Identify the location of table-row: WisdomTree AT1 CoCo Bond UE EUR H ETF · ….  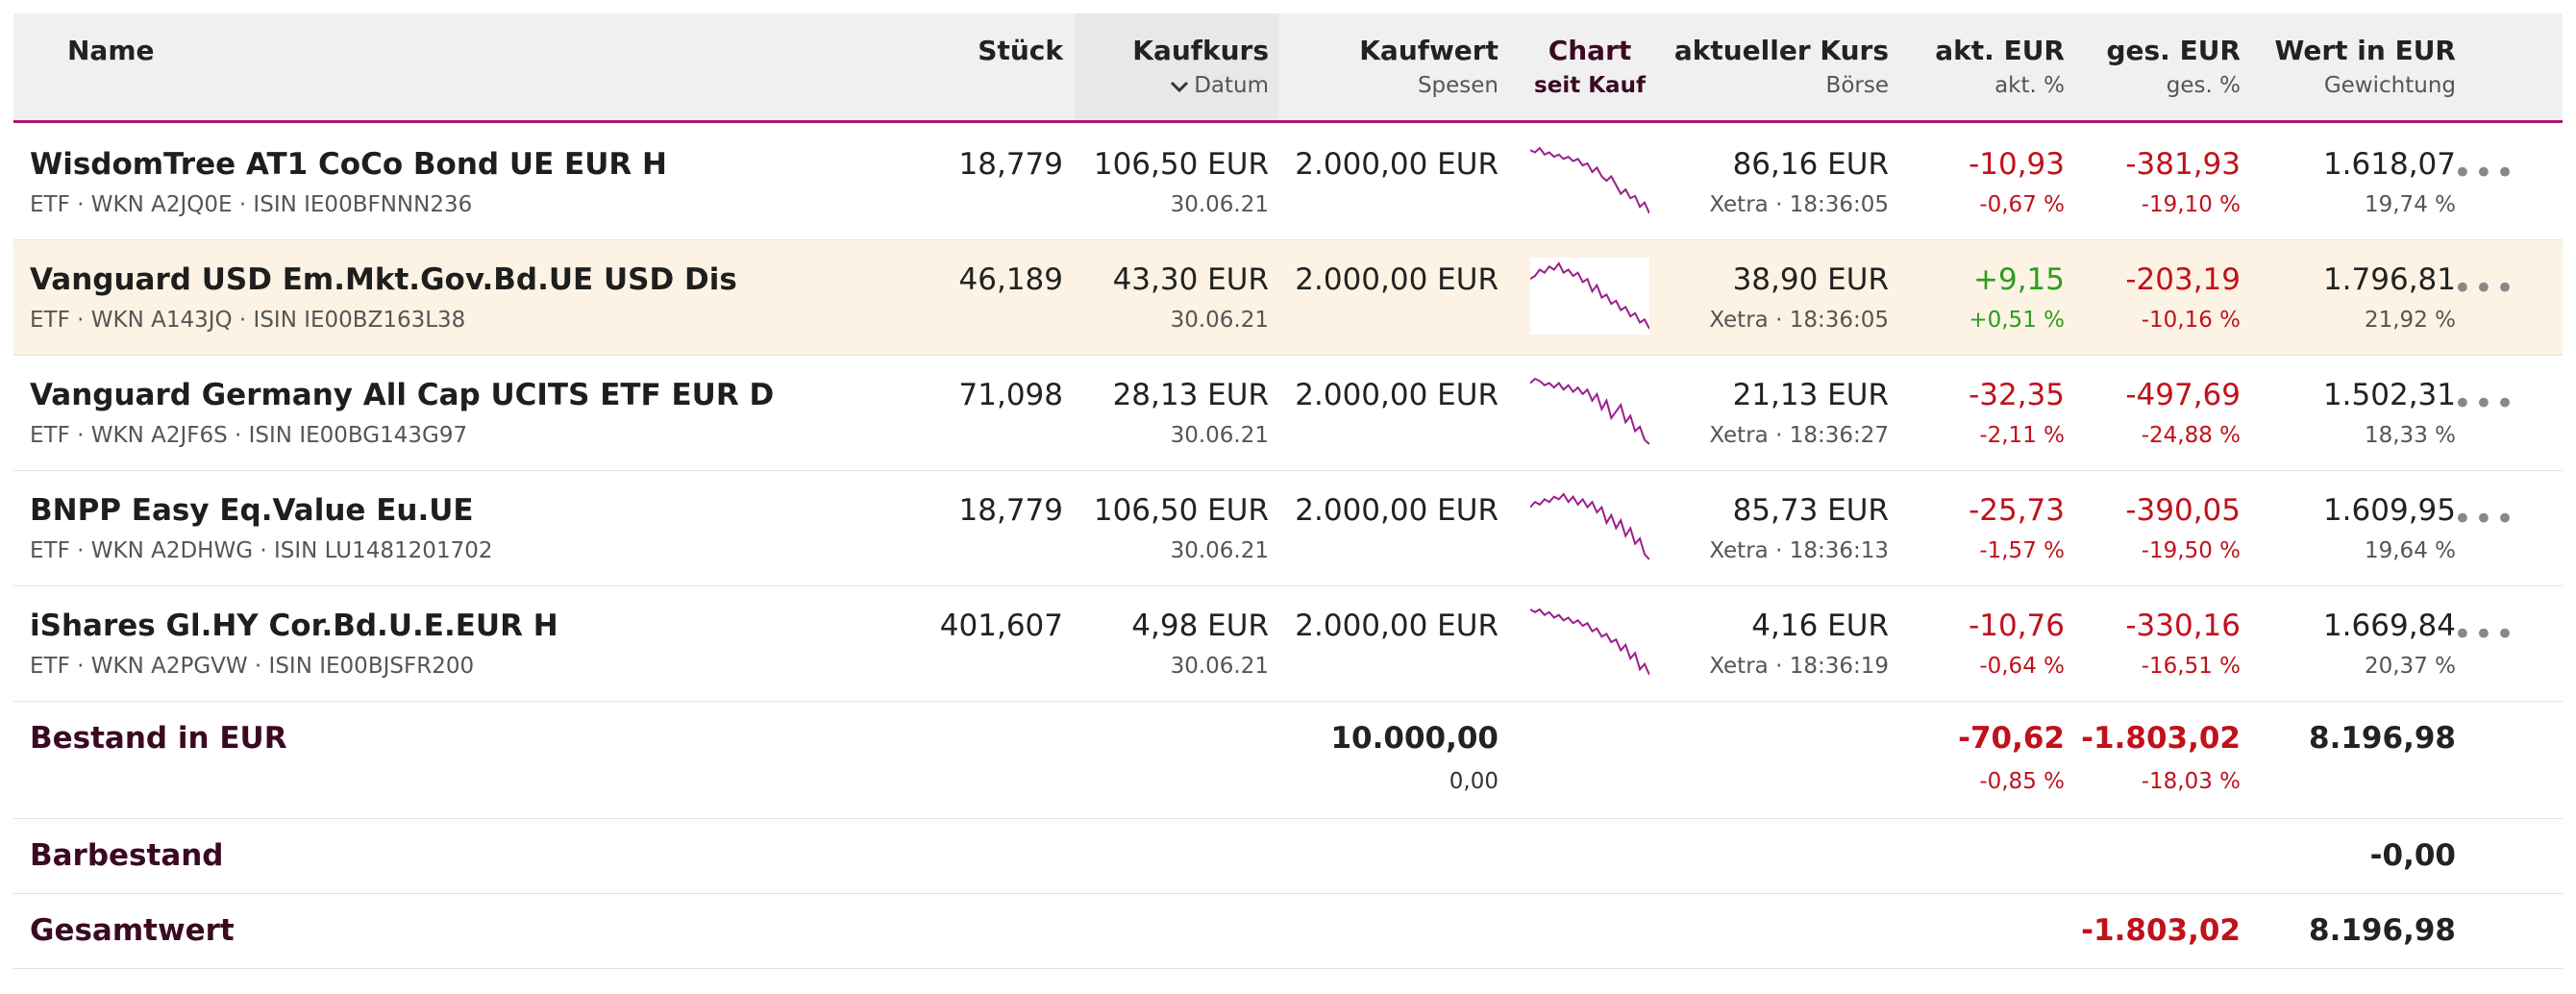
(1288, 182).